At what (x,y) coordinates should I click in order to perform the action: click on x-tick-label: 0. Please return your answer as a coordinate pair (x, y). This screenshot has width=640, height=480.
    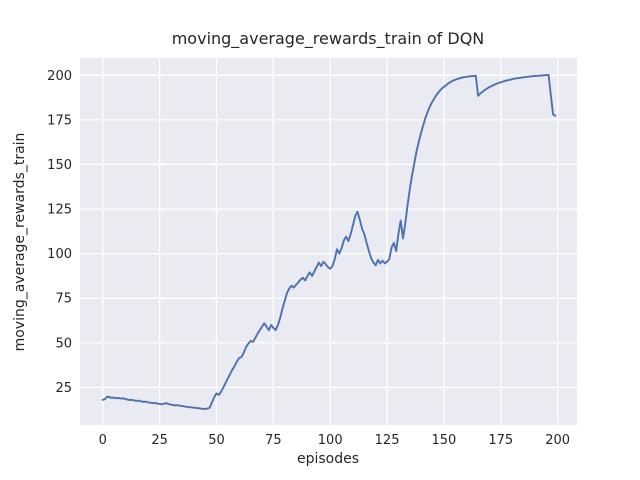
    Looking at the image, I should click on (103, 440).